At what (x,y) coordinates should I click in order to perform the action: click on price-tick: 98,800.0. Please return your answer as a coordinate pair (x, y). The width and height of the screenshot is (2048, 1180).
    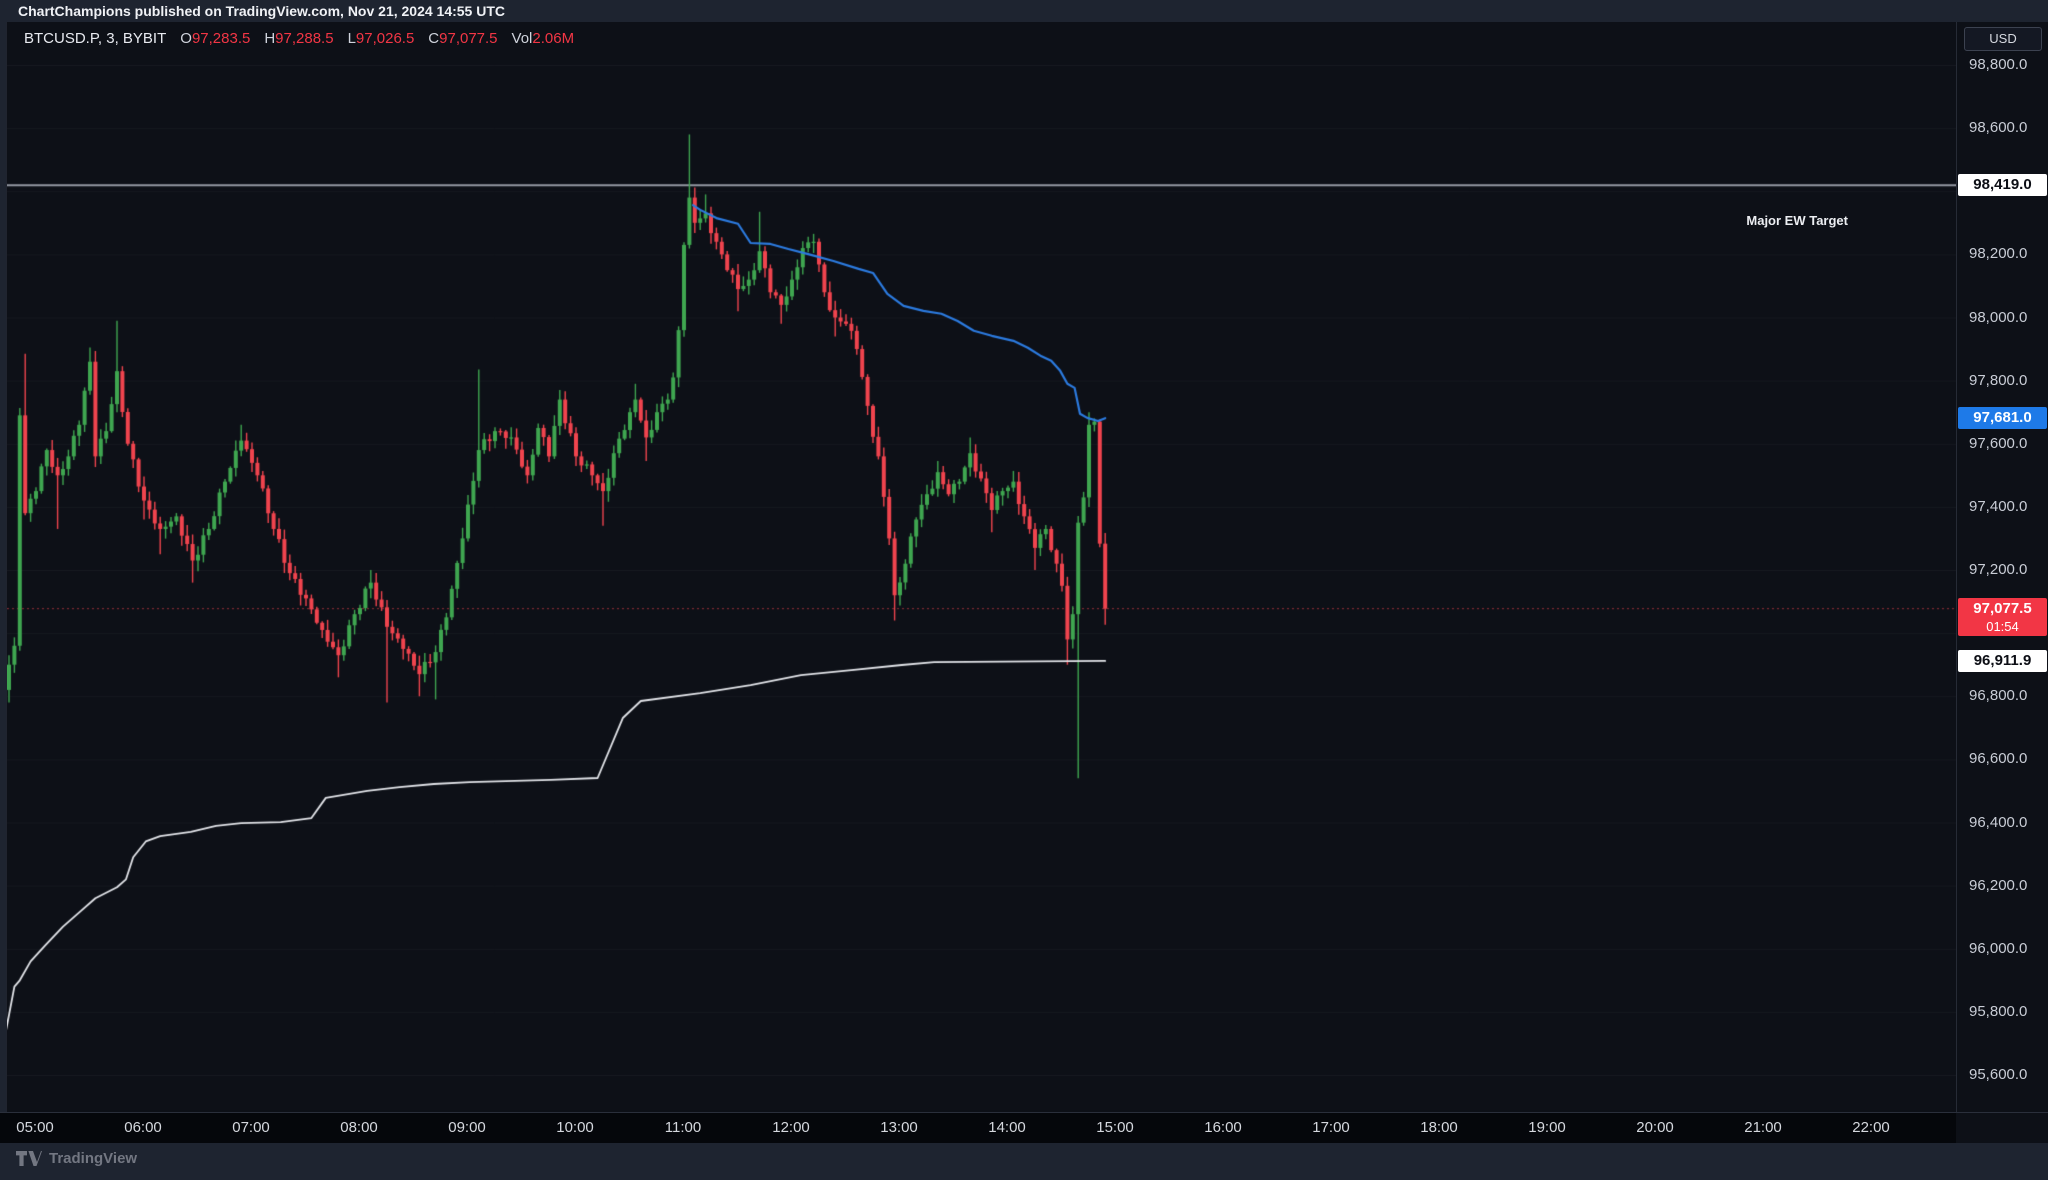
    Looking at the image, I should click on (1998, 64).